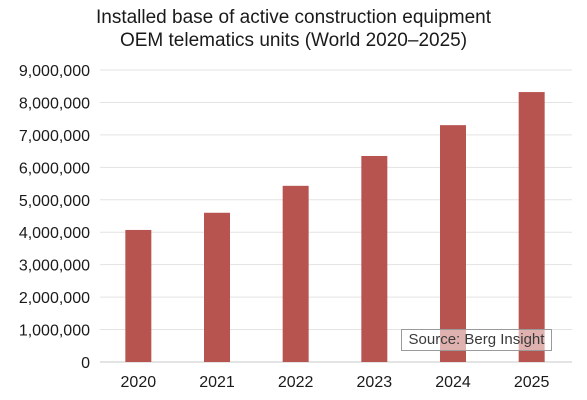  I want to click on y-tick-label: 2,000,000, so click(54, 298).